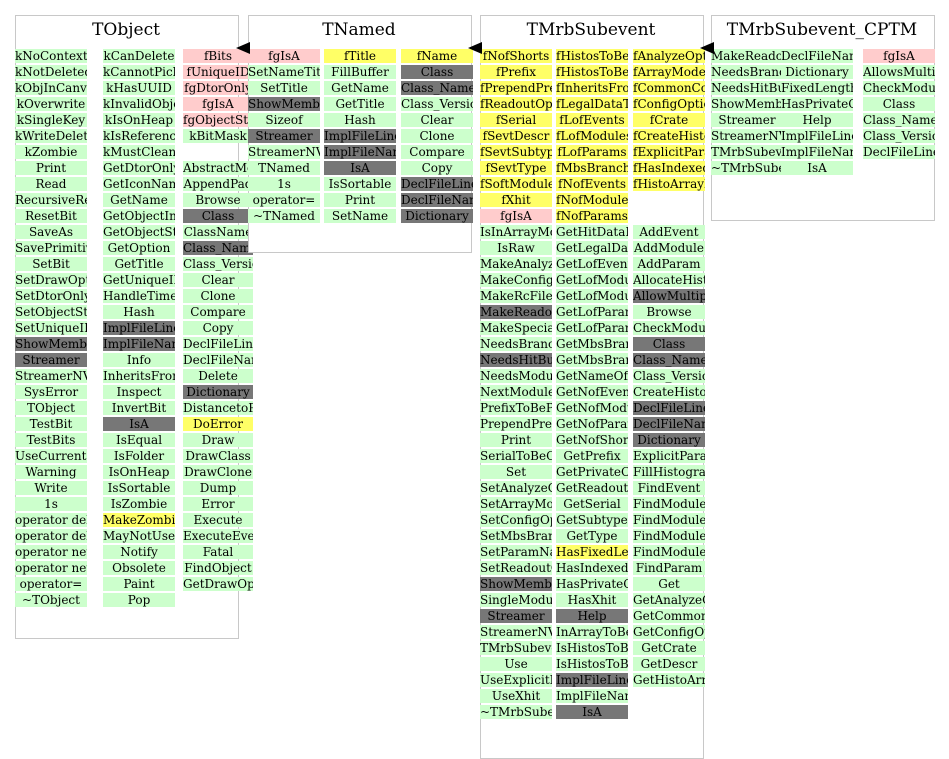 This screenshot has height=759, width=949. Describe the element at coordinates (51, 408) in the screenshot. I see `member-cell: TObject` at that location.